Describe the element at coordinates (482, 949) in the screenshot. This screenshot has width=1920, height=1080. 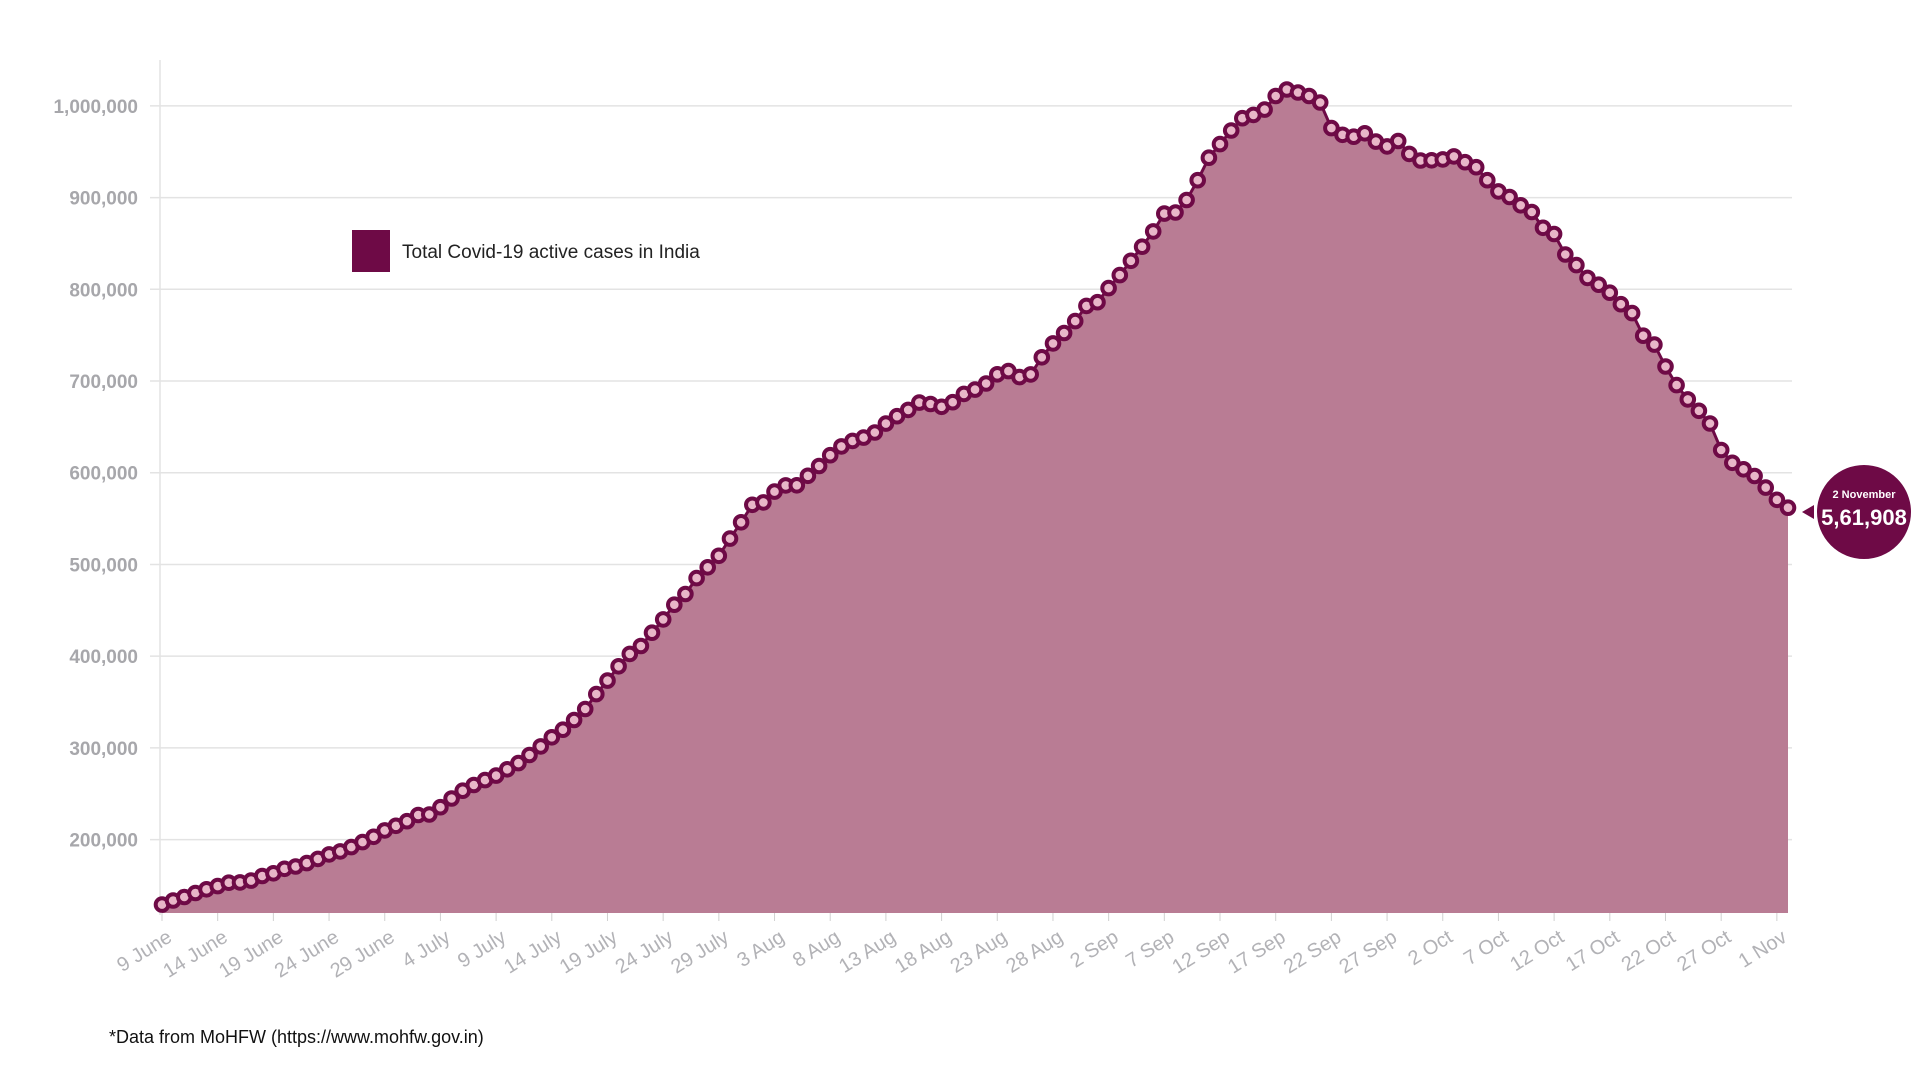
I see `x-tick-label: 9 July` at that location.